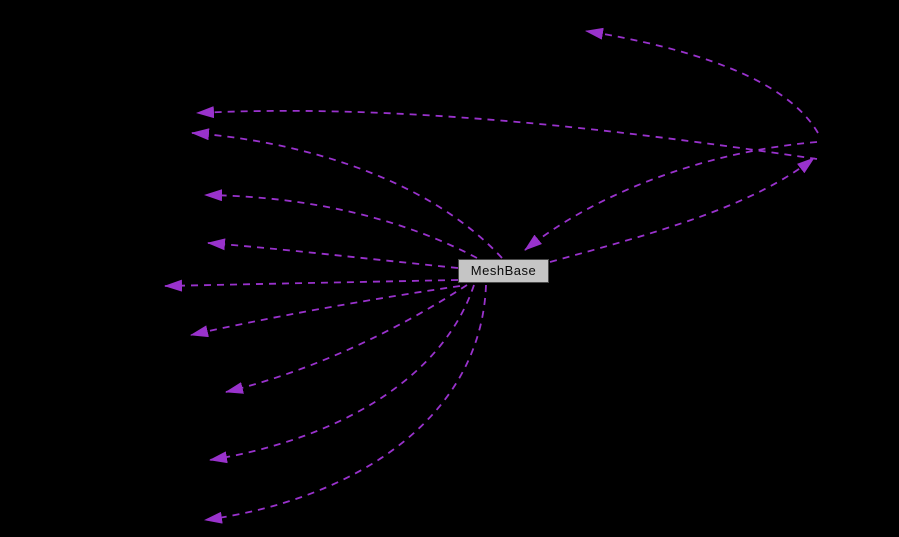 The height and width of the screenshot is (537, 899). Describe the element at coordinates (503, 271) in the screenshot. I see `node-meshbase: MeshBase` at that location.